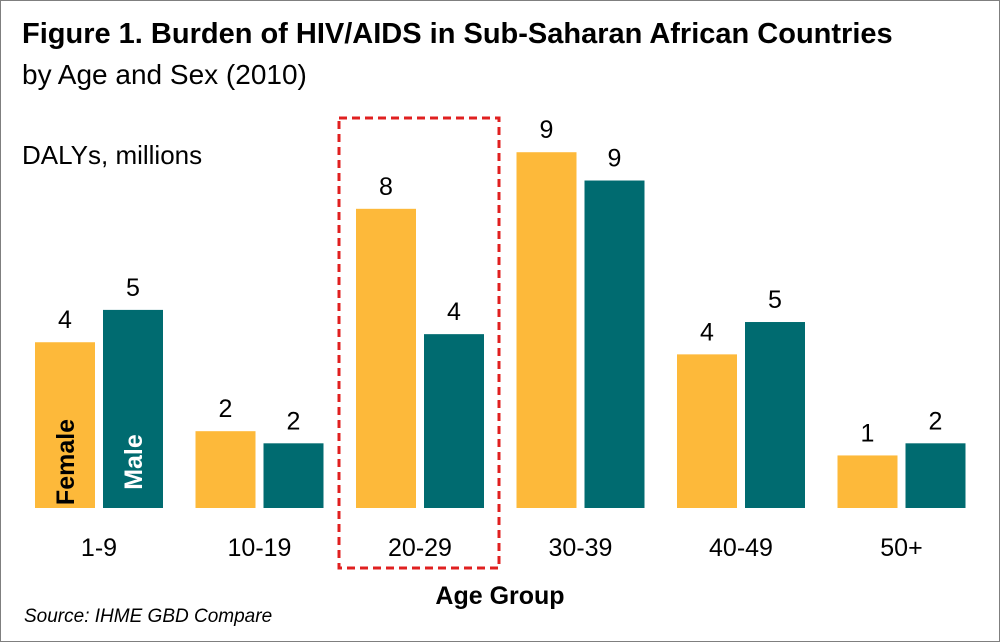 The width and height of the screenshot is (1000, 642). What do you see at coordinates (134, 462) in the screenshot?
I see `legend-male: Male` at bounding box center [134, 462].